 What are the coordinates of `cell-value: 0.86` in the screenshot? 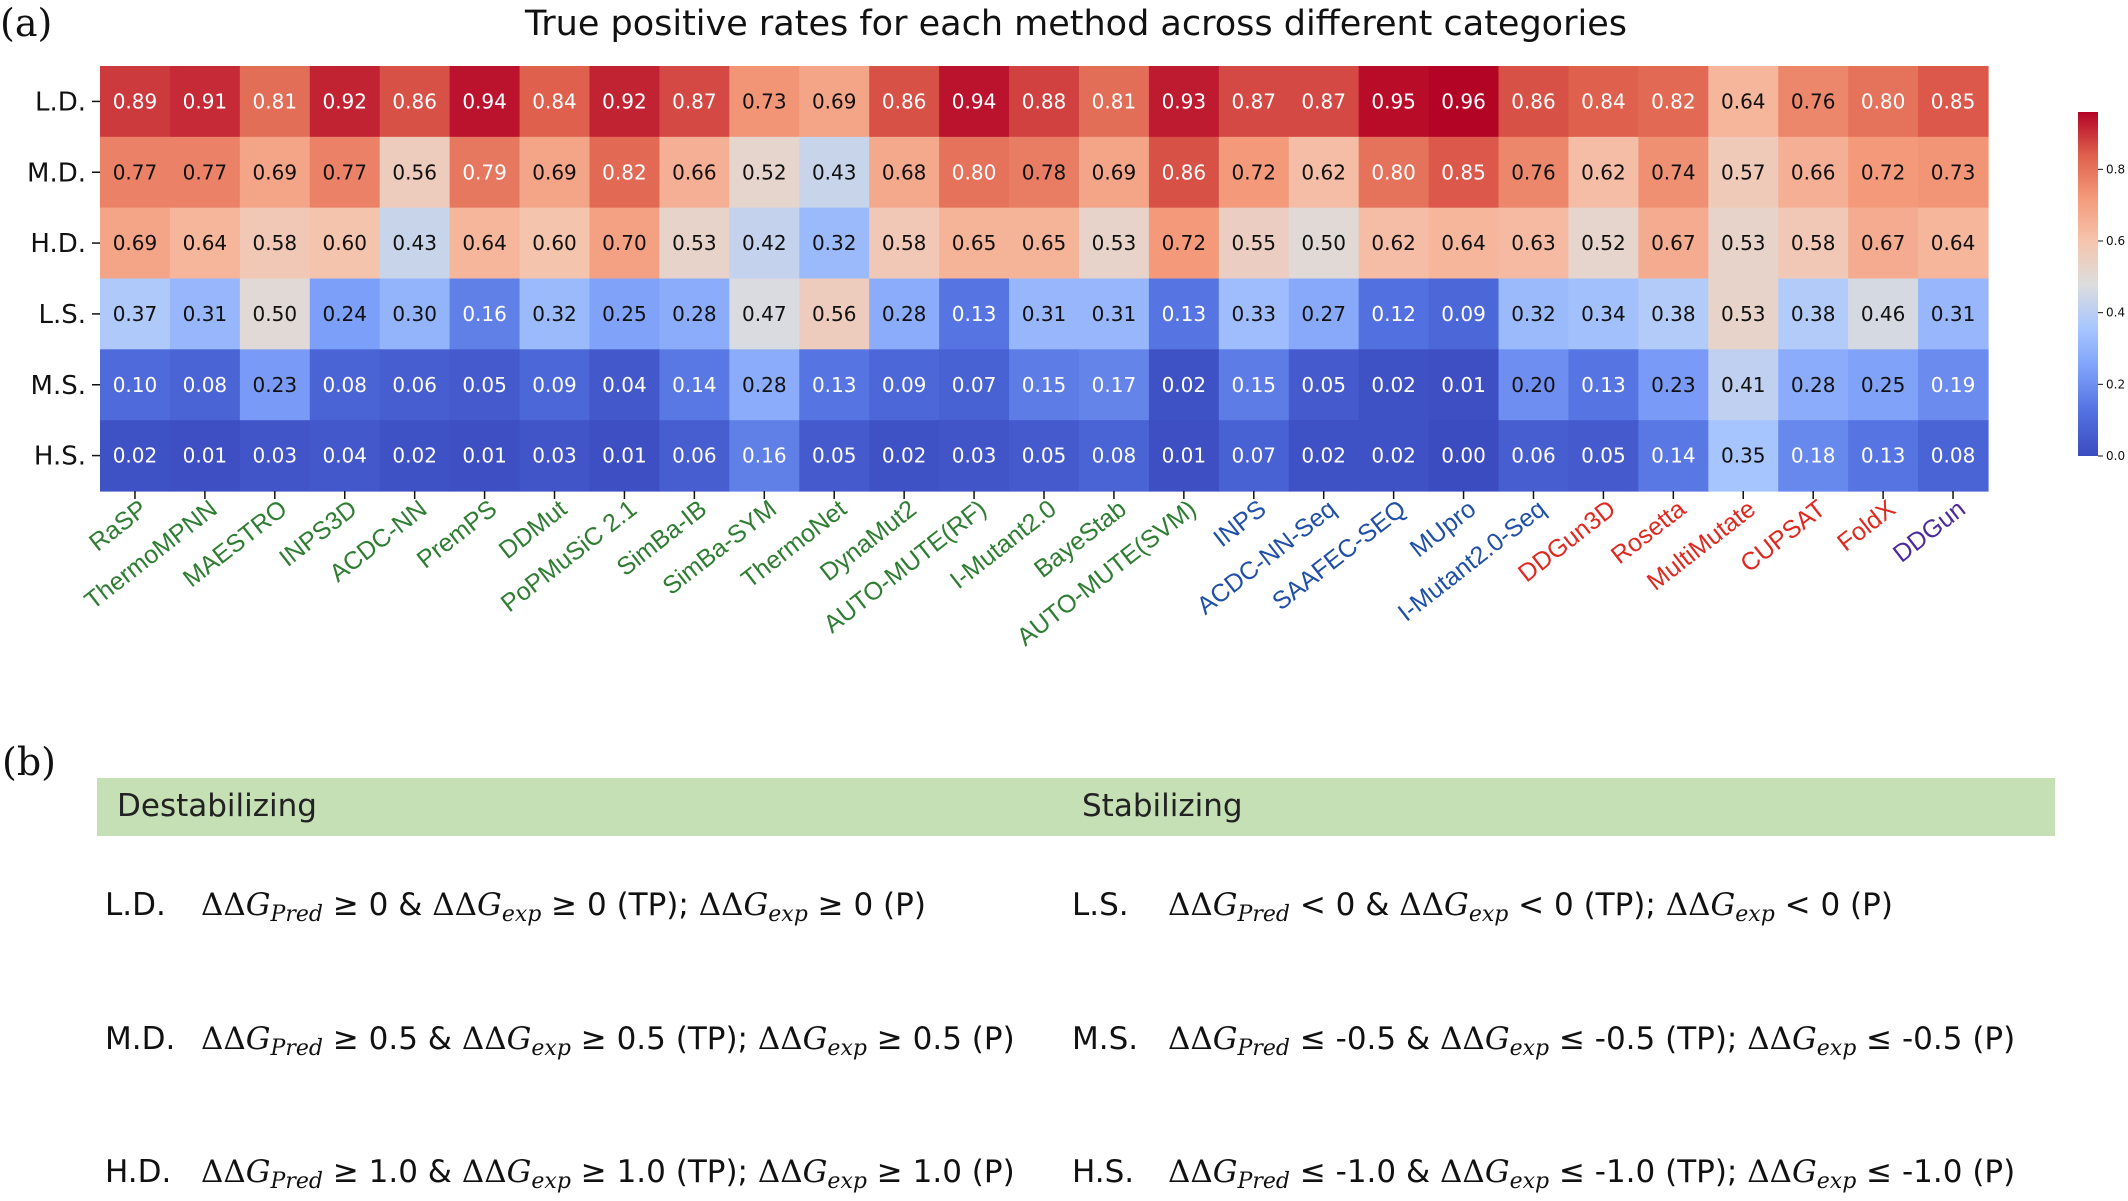 It's located at (1533, 101).